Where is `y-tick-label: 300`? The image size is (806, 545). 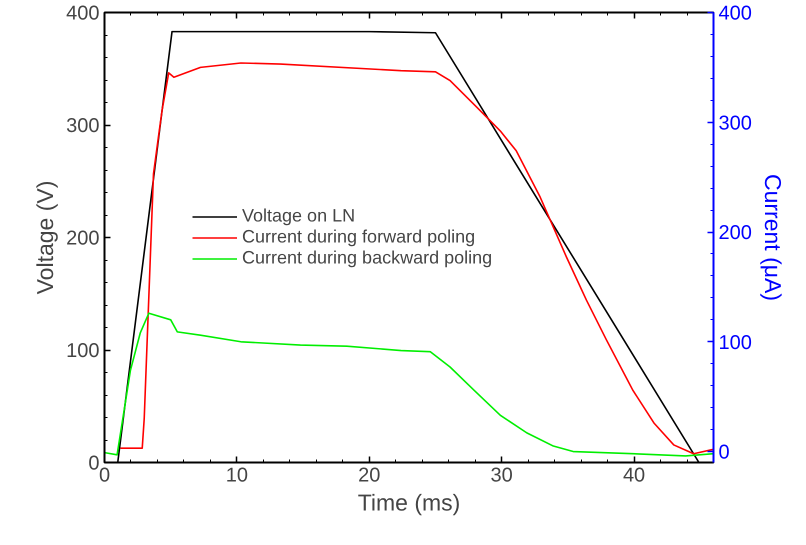 y-tick-label: 300 is located at coordinates (83, 126).